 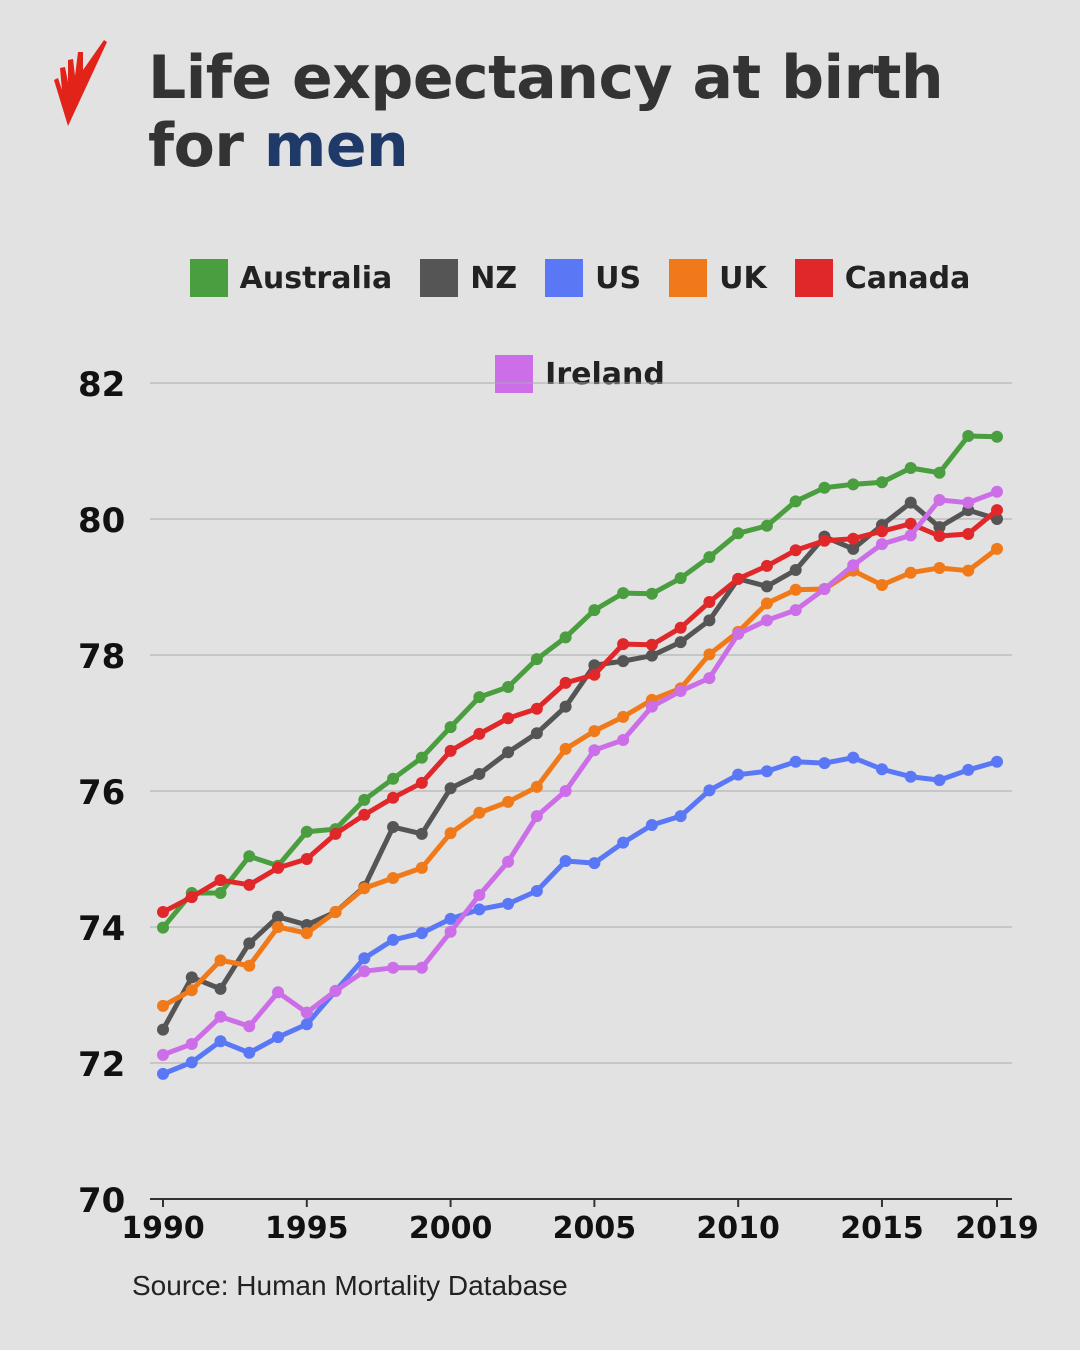 What do you see at coordinates (468, 278) in the screenshot?
I see `legend-item-nz: NZ` at bounding box center [468, 278].